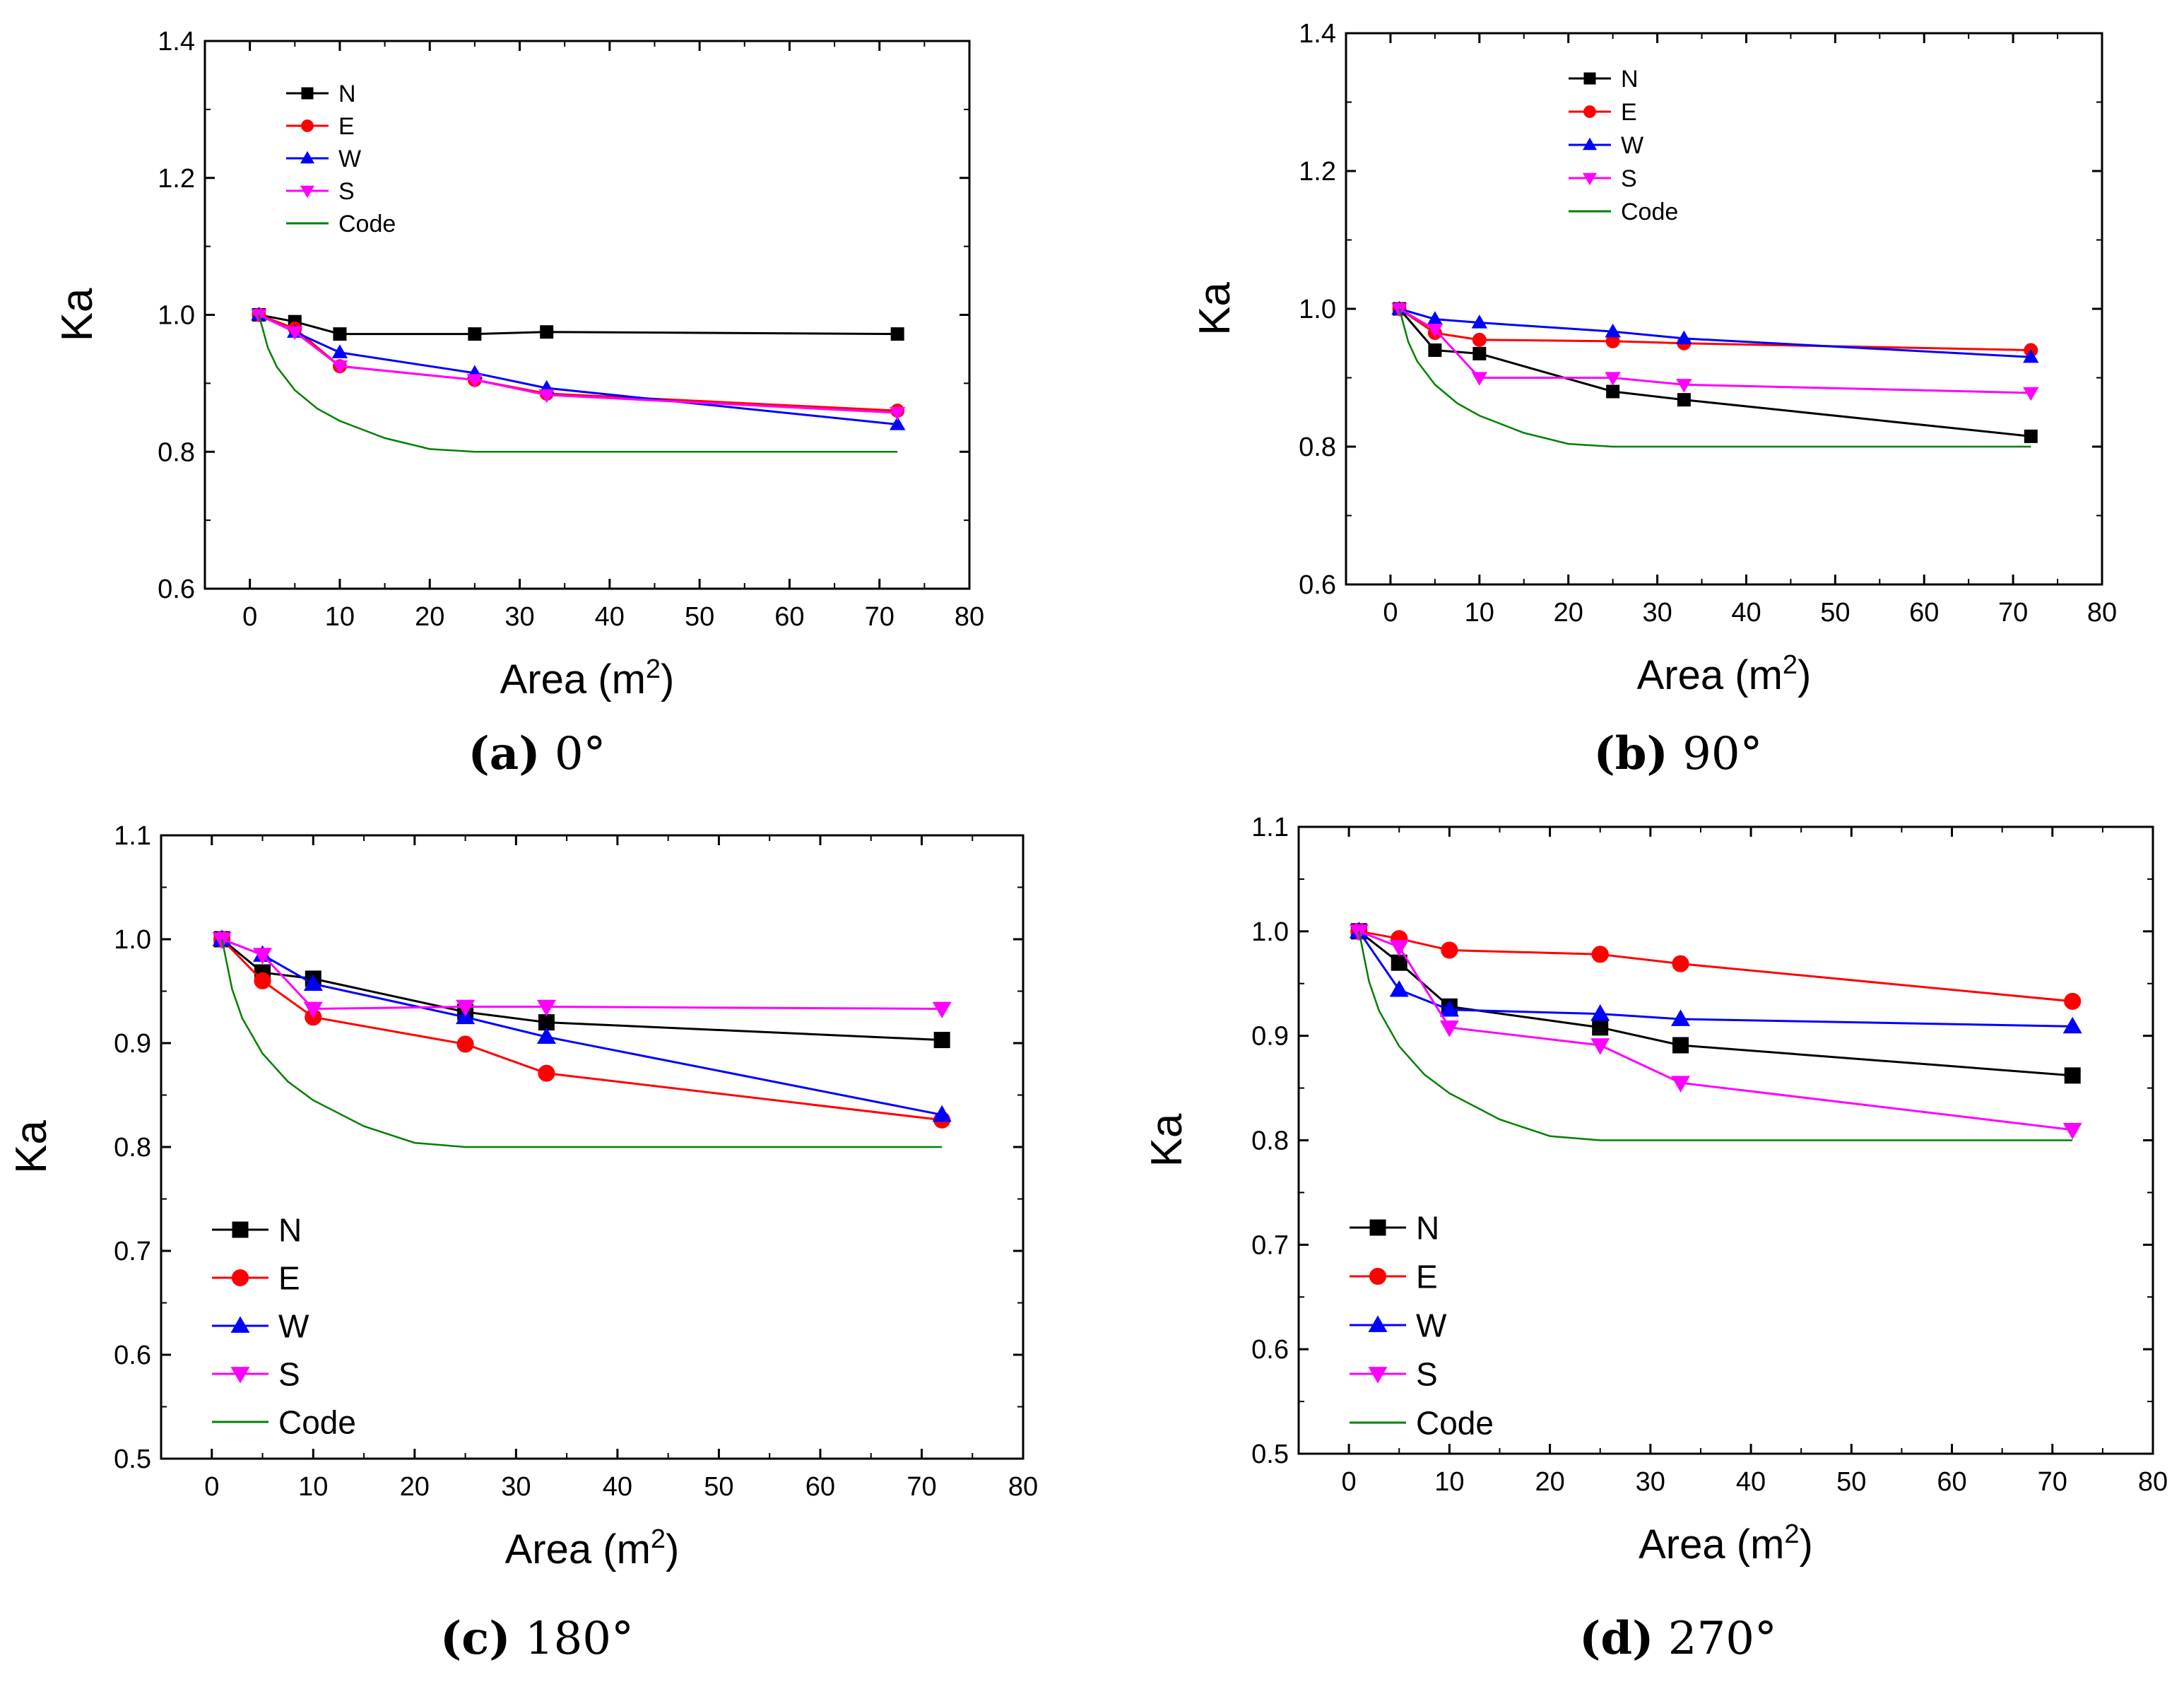 The width and height of the screenshot is (2184, 1694). Describe the element at coordinates (294, 1326) in the screenshot. I see `legend-label-w: W` at that location.